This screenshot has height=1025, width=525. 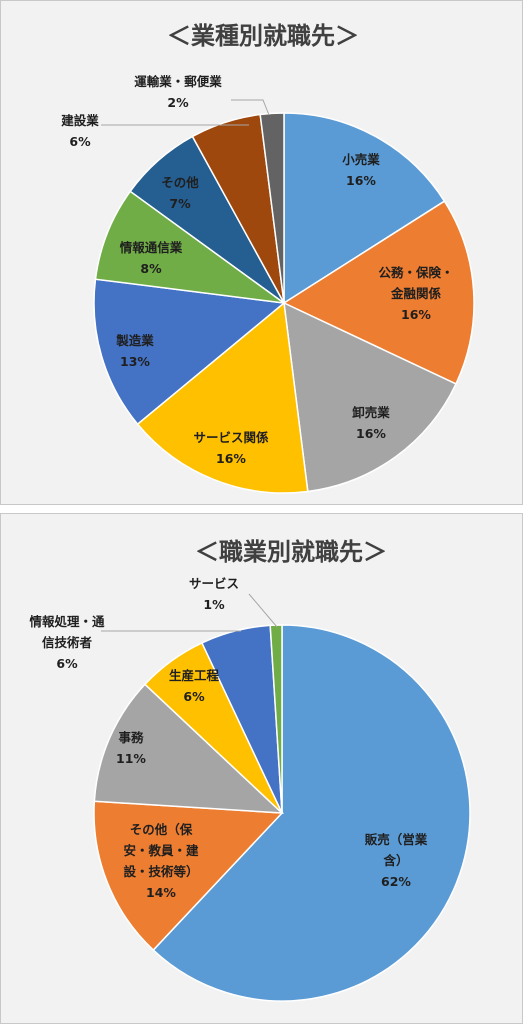 What do you see at coordinates (161, 861) in the screenshot?
I see `slice-label: その他（保安・教員・建設・技術等） 14%` at bounding box center [161, 861].